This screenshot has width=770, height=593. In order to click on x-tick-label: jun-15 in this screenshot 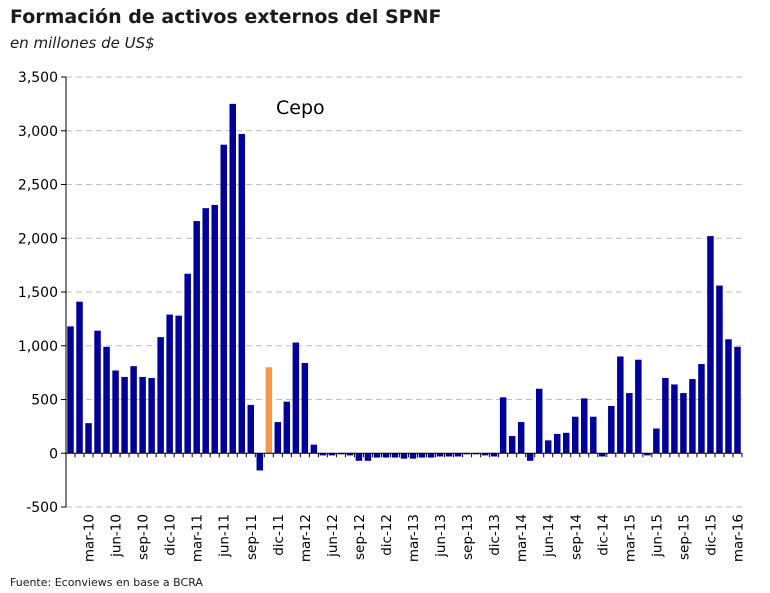, I will do `click(657, 536)`.